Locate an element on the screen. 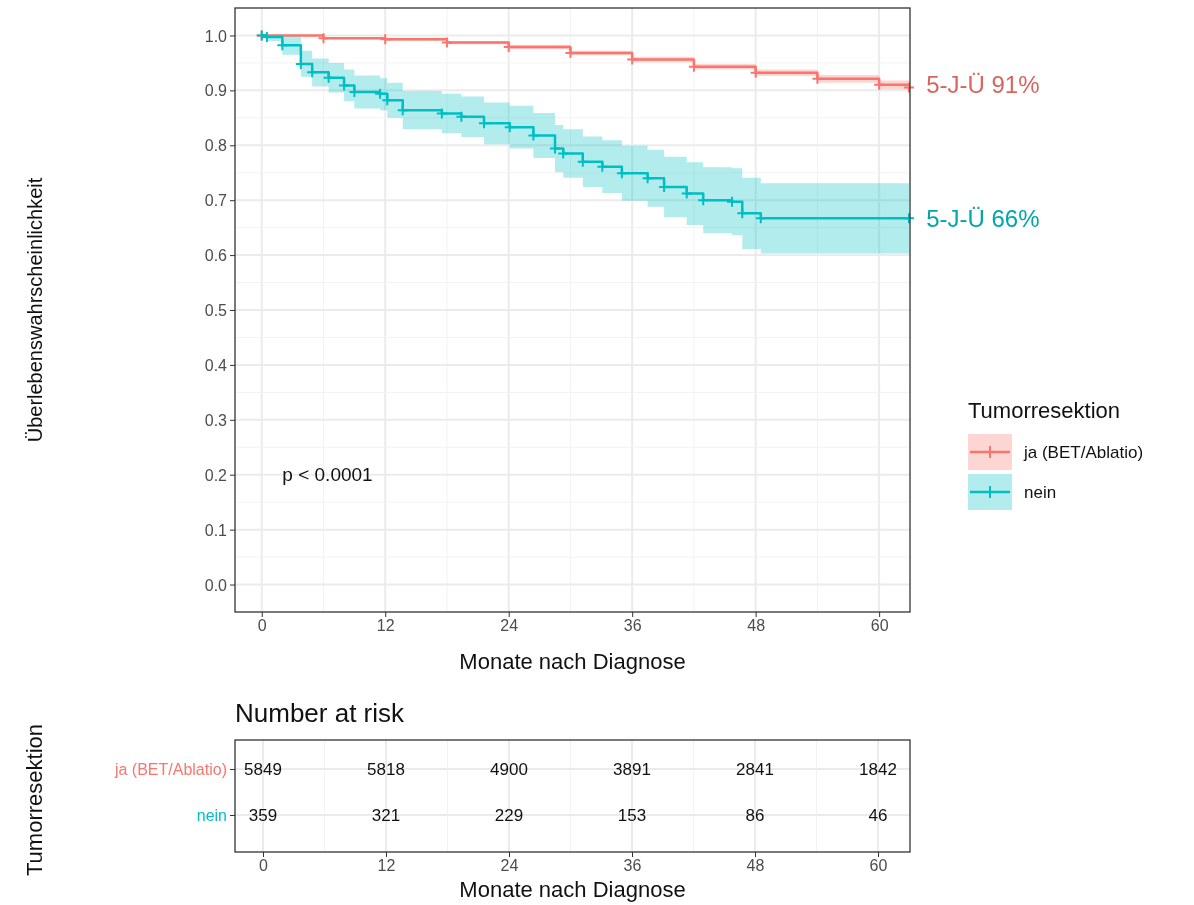  y-tick-label: 0.3 is located at coordinates (216, 420).